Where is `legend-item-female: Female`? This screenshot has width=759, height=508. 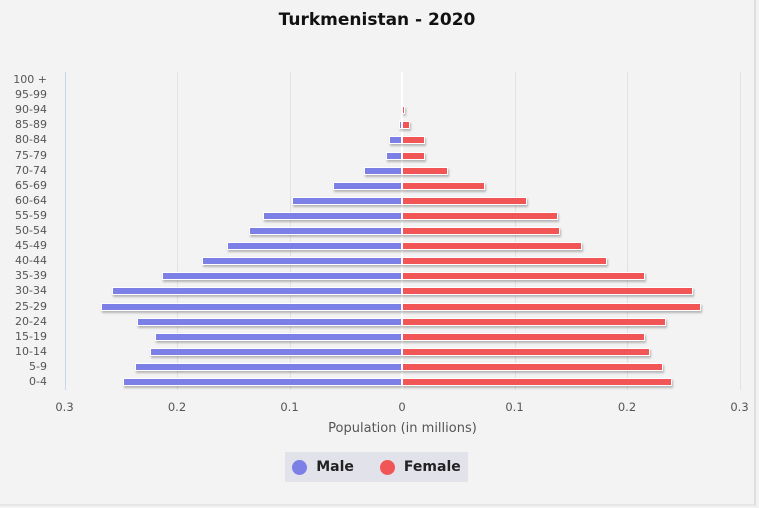
legend-item-female: Female is located at coordinates (420, 467).